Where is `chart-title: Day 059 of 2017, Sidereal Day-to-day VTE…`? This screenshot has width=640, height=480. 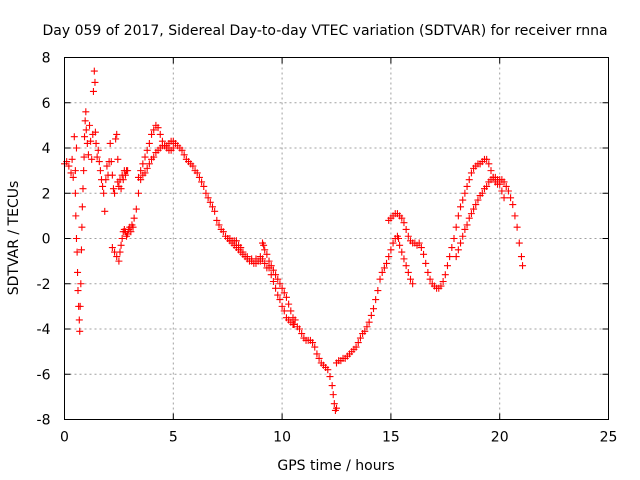 chart-title: Day 059 of 2017, Sidereal Day-to-day VTE… is located at coordinates (324, 31).